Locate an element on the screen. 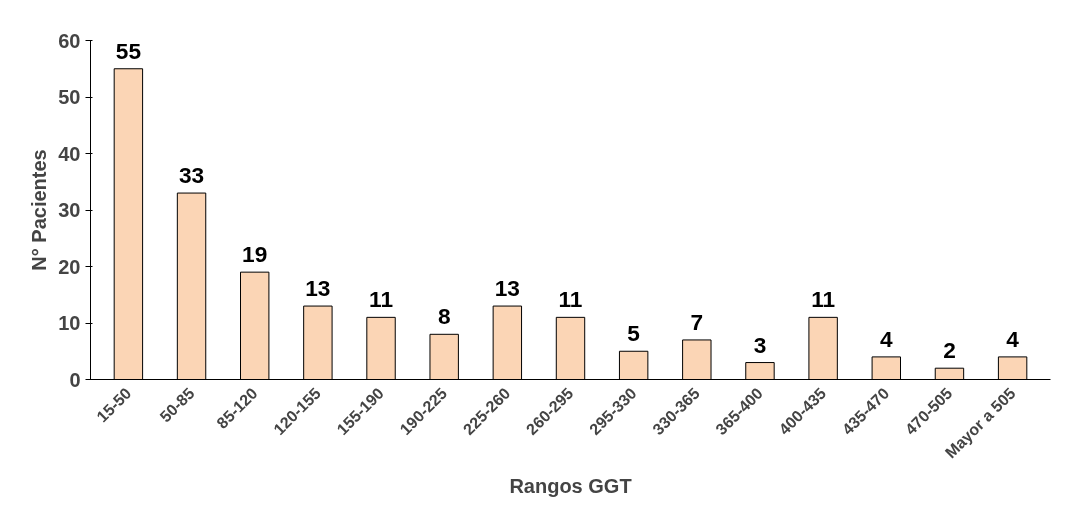 This screenshot has width=1068, height=508. data-label: 19 is located at coordinates (255, 254).